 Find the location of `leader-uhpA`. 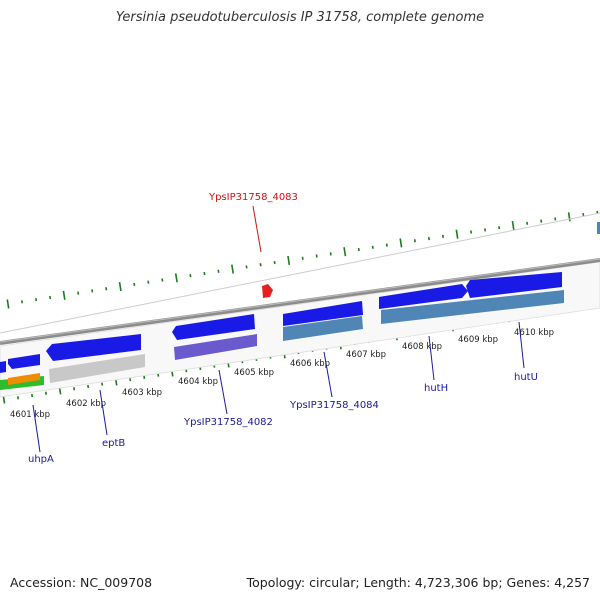

leader-uhpA is located at coordinates (36, 428).